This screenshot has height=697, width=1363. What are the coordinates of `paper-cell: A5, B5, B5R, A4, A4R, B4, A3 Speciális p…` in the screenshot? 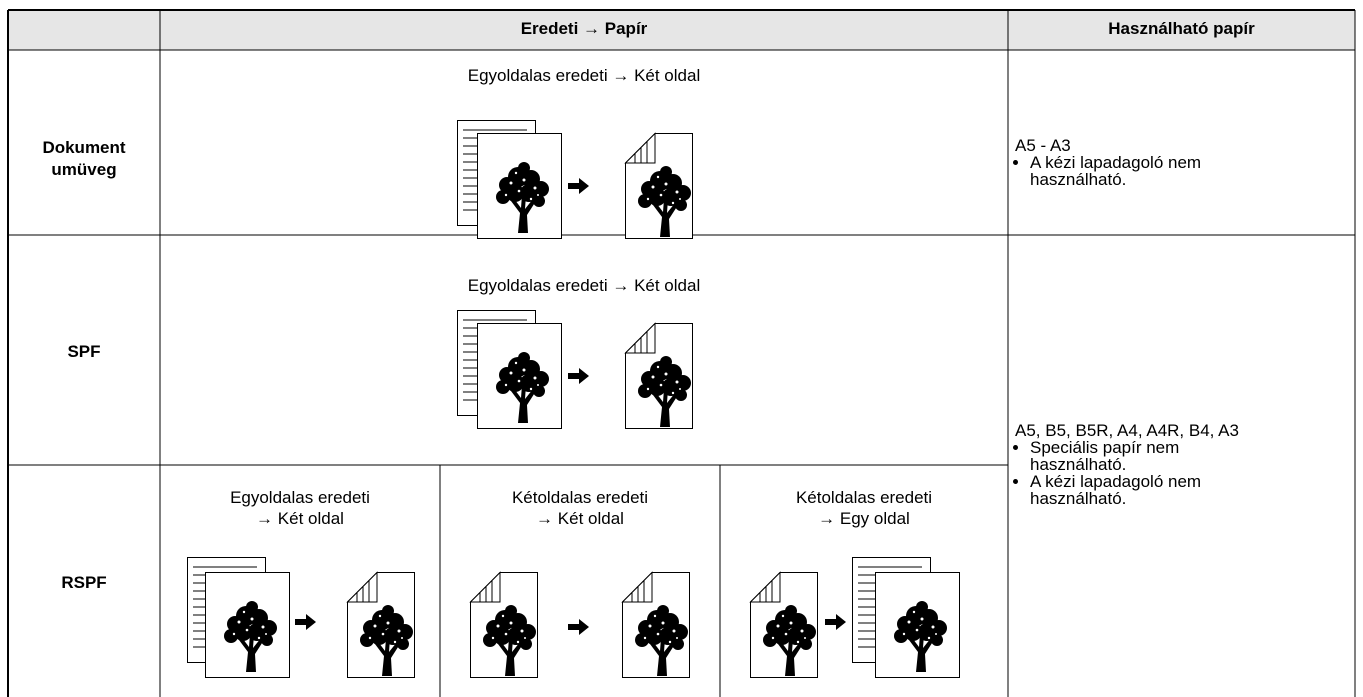 It's located at (1180, 464).